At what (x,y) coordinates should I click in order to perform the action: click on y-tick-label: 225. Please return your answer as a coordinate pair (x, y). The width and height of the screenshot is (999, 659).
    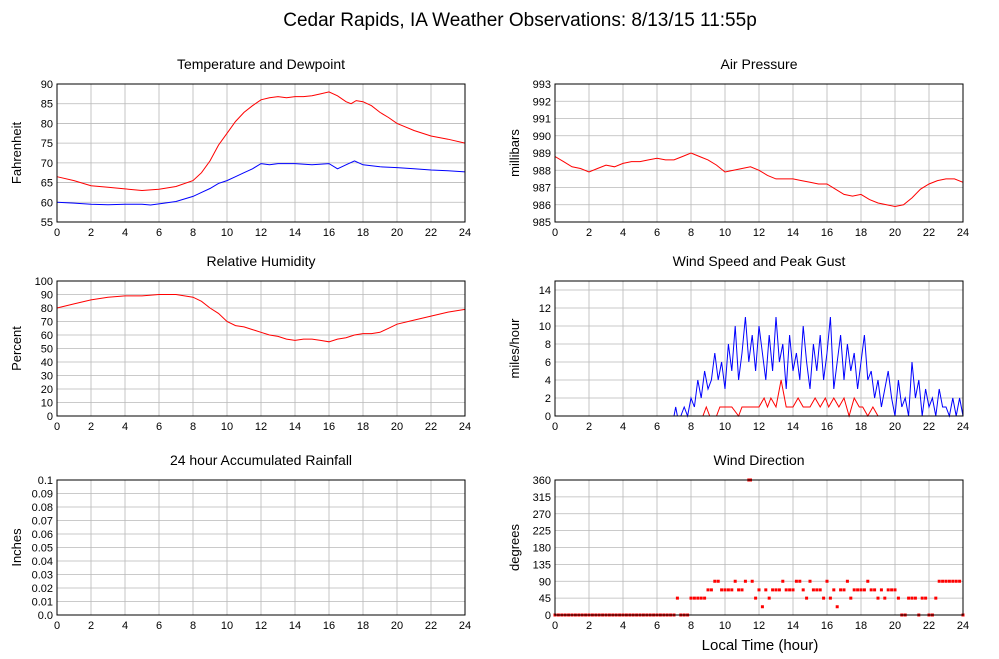
    Looking at the image, I should click on (542, 532).